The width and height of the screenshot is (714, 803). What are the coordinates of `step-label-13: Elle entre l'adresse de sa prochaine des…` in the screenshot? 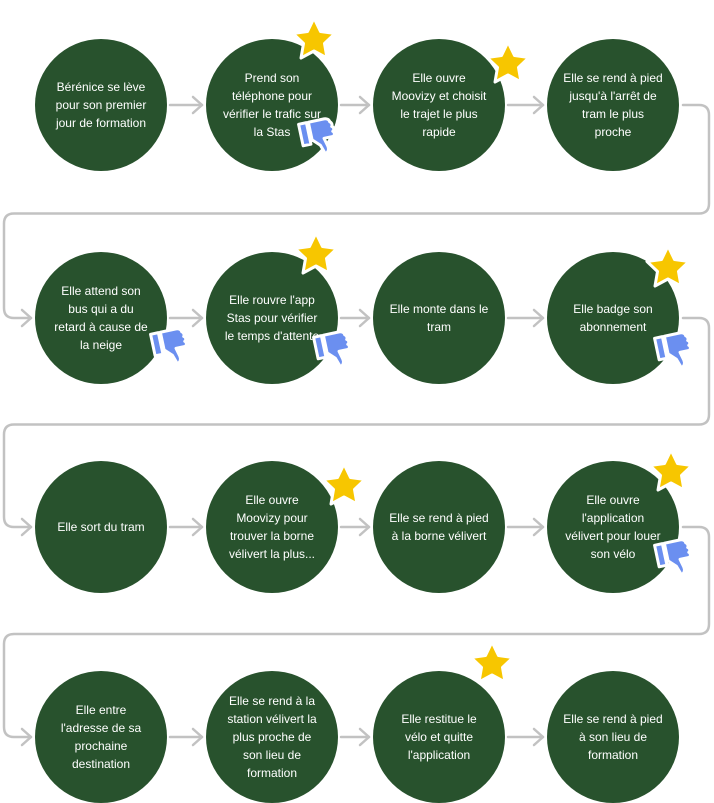 It's located at (101, 737).